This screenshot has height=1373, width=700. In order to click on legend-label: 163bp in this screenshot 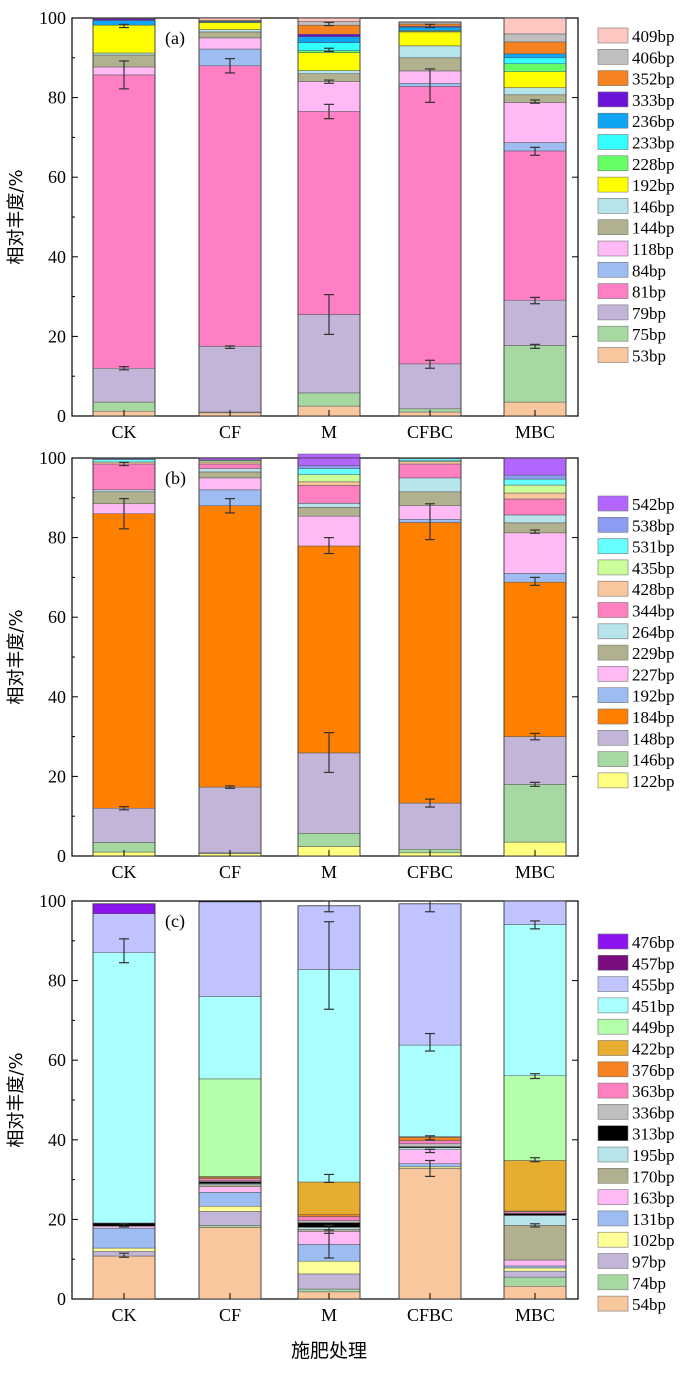, I will do `click(653, 1198)`.